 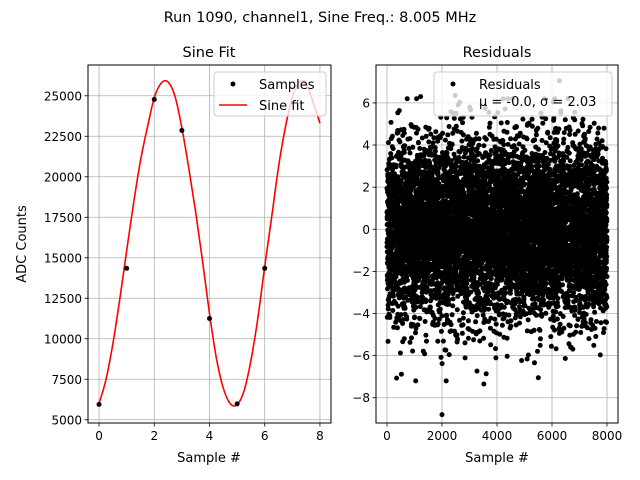 What do you see at coordinates (66, 380) in the screenshot?
I see `y-tick-label: 7500` at bounding box center [66, 380].